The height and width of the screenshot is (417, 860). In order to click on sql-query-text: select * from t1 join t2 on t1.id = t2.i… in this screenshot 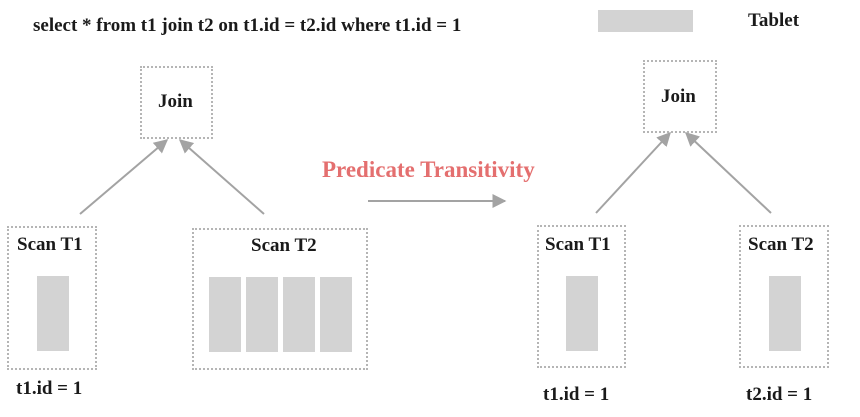, I will do `click(247, 25)`.